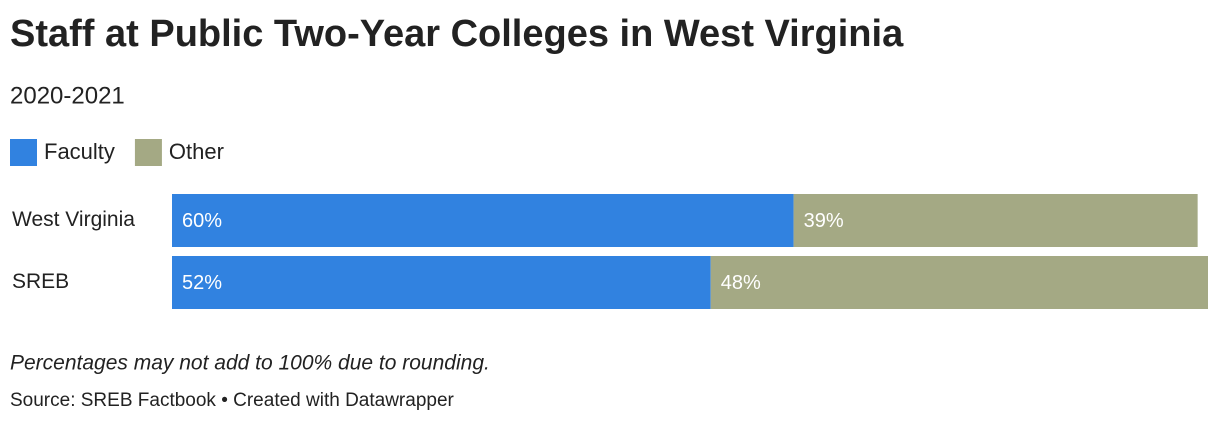 This screenshot has width=1220, height=424. What do you see at coordinates (73, 219) in the screenshot?
I see `y-tick-label: West Virginia` at bounding box center [73, 219].